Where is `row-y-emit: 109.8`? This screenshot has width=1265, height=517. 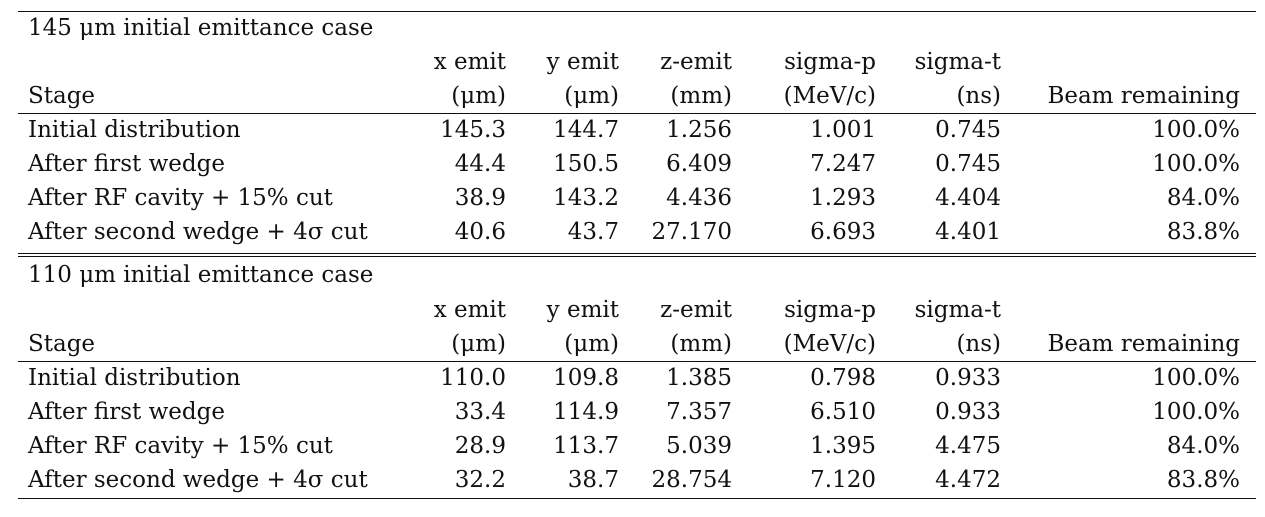
row-y-emit: 109.8 is located at coordinates (586, 378).